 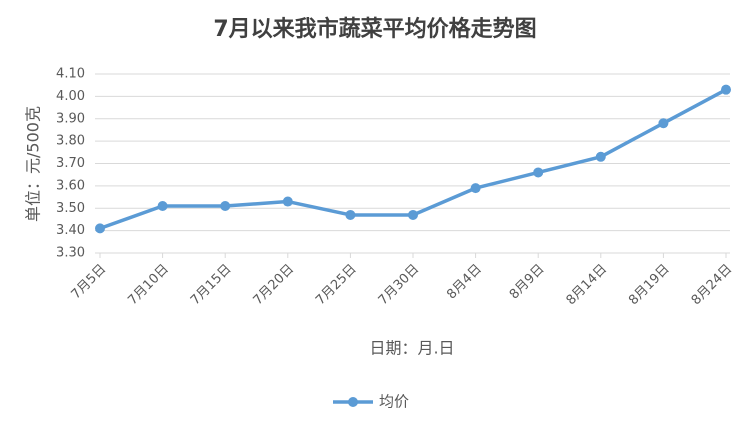 What do you see at coordinates (70, 253) in the screenshot?
I see `y-tick-label: 3.30` at bounding box center [70, 253].